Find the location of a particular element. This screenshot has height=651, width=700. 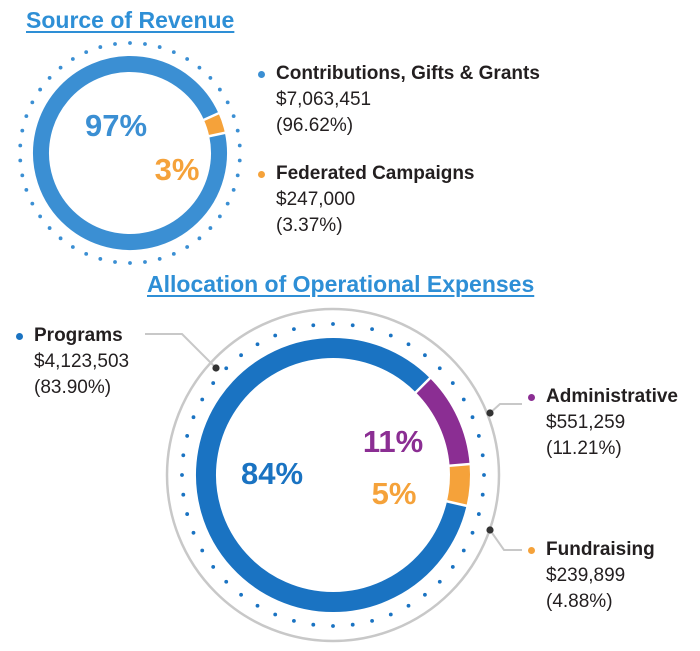

legend-amount: $247,000 is located at coordinates (316, 199).